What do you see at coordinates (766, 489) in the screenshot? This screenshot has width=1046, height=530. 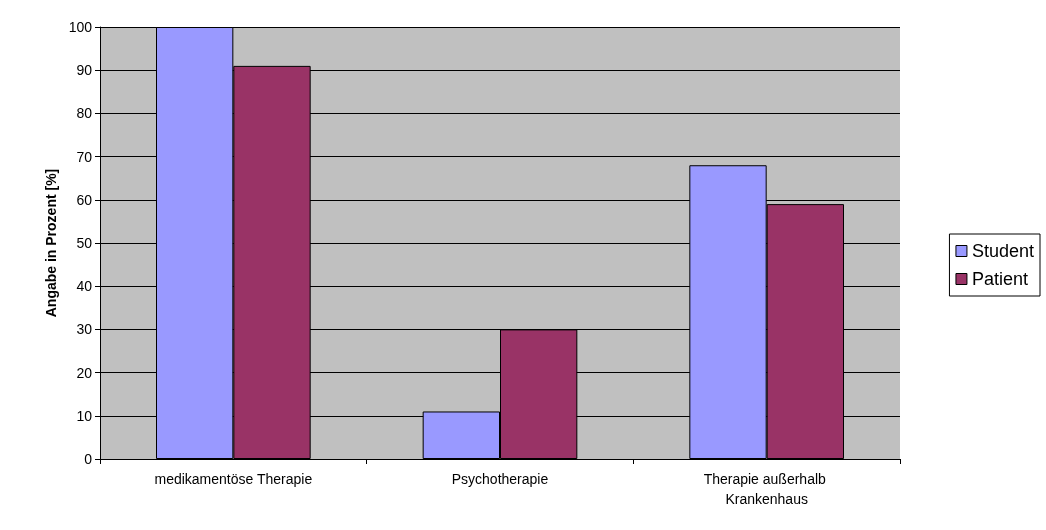 I see `x-tick-label: Therapie außerhalb Krankenhaus` at bounding box center [766, 489].